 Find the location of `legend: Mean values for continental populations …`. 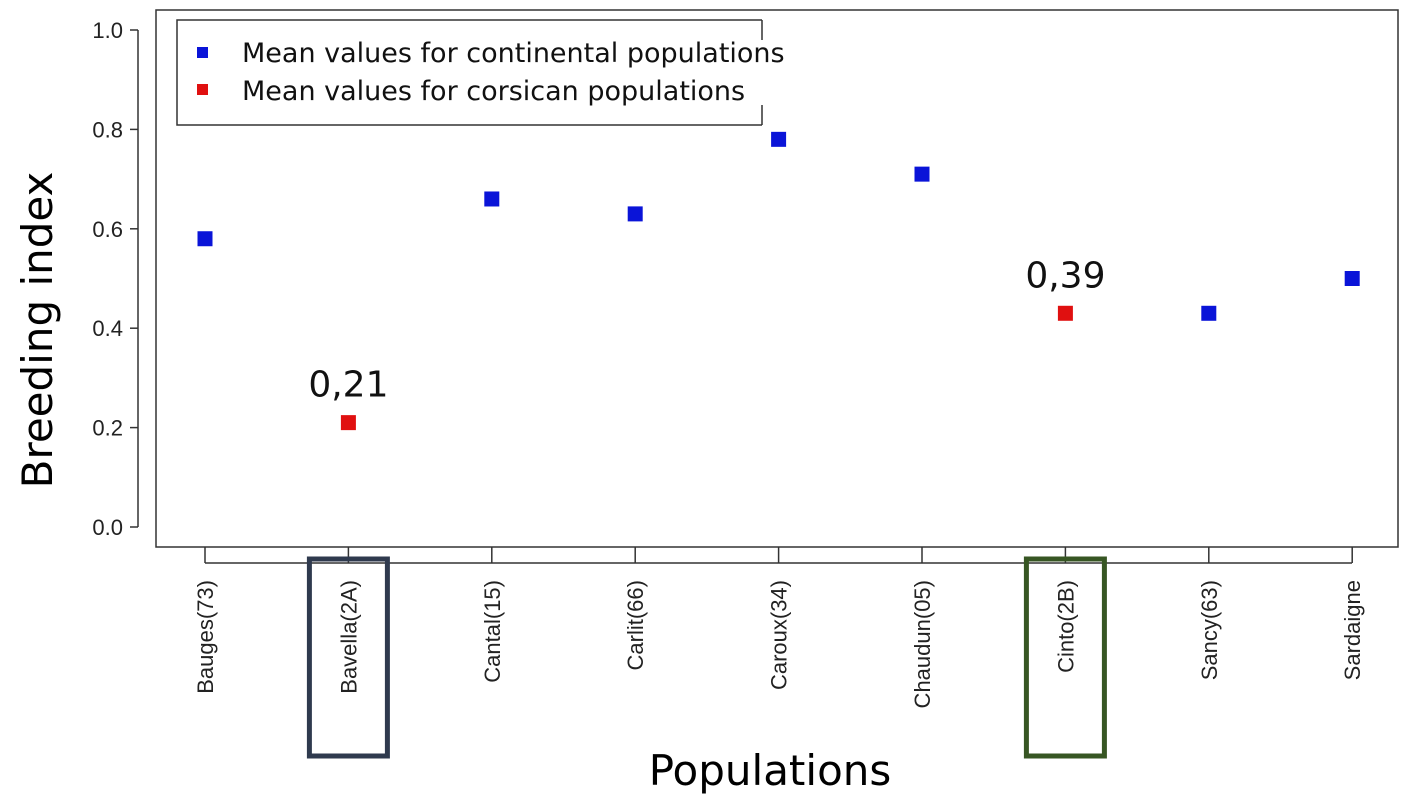

legend: Mean values for continental populations … is located at coordinates (480, 72).